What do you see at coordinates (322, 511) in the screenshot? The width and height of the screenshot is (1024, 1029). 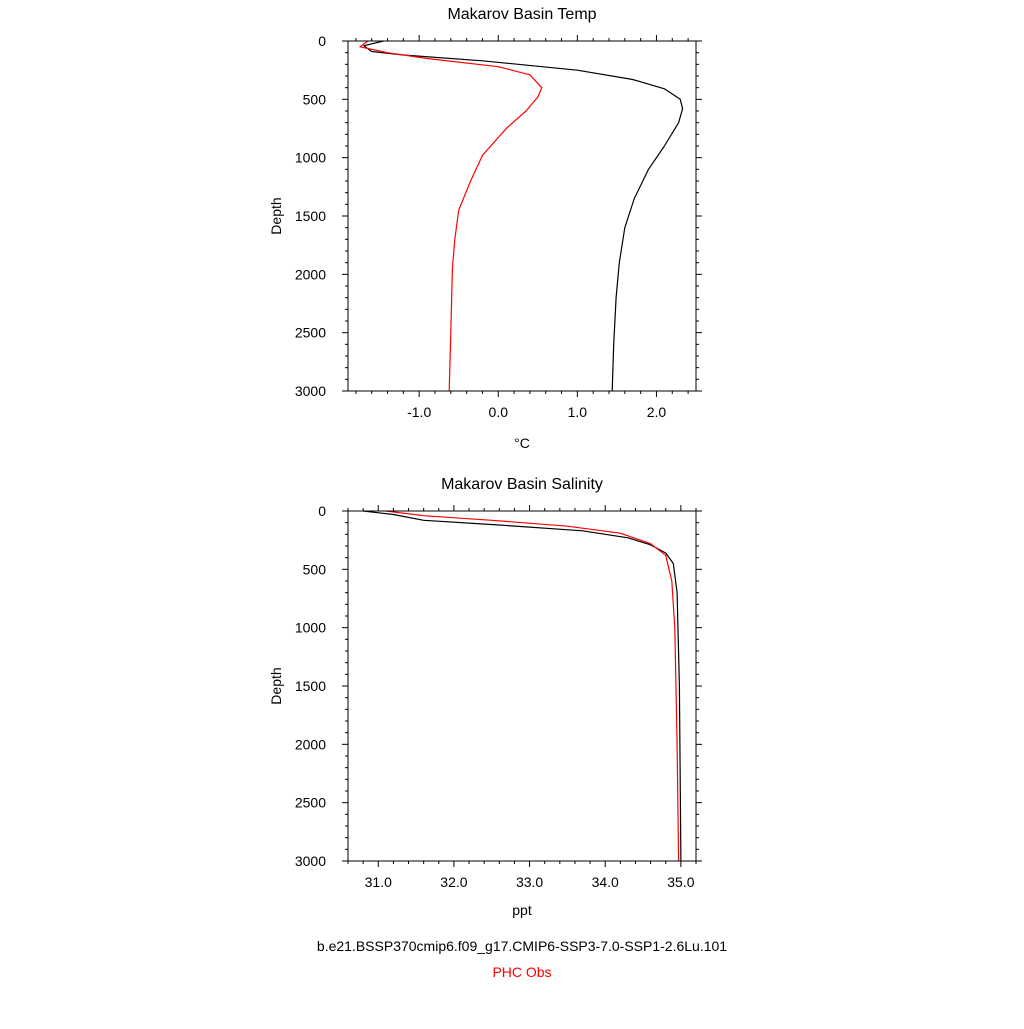 I see `salinity-y-tick-label: 0` at bounding box center [322, 511].